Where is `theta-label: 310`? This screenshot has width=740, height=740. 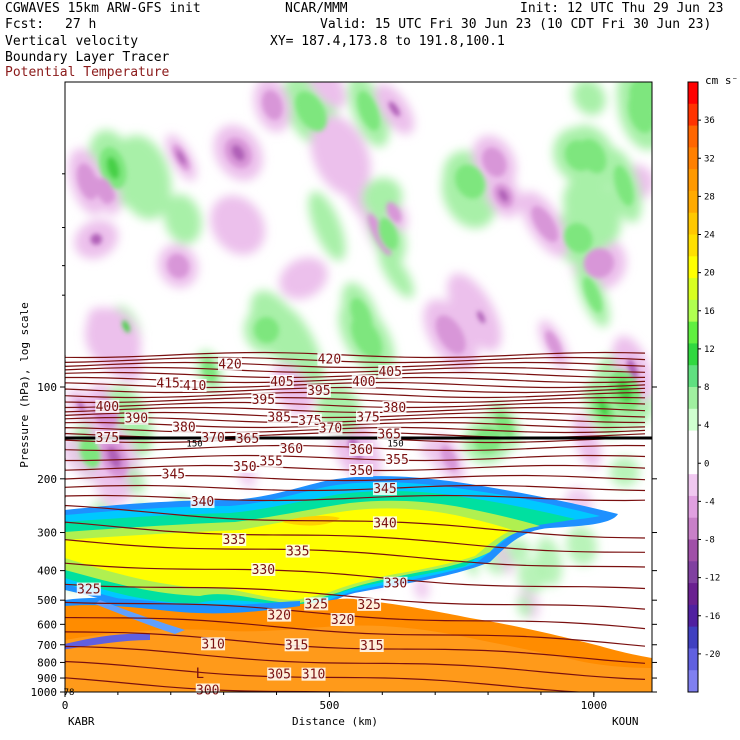 theta-label: 310 is located at coordinates (212, 644).